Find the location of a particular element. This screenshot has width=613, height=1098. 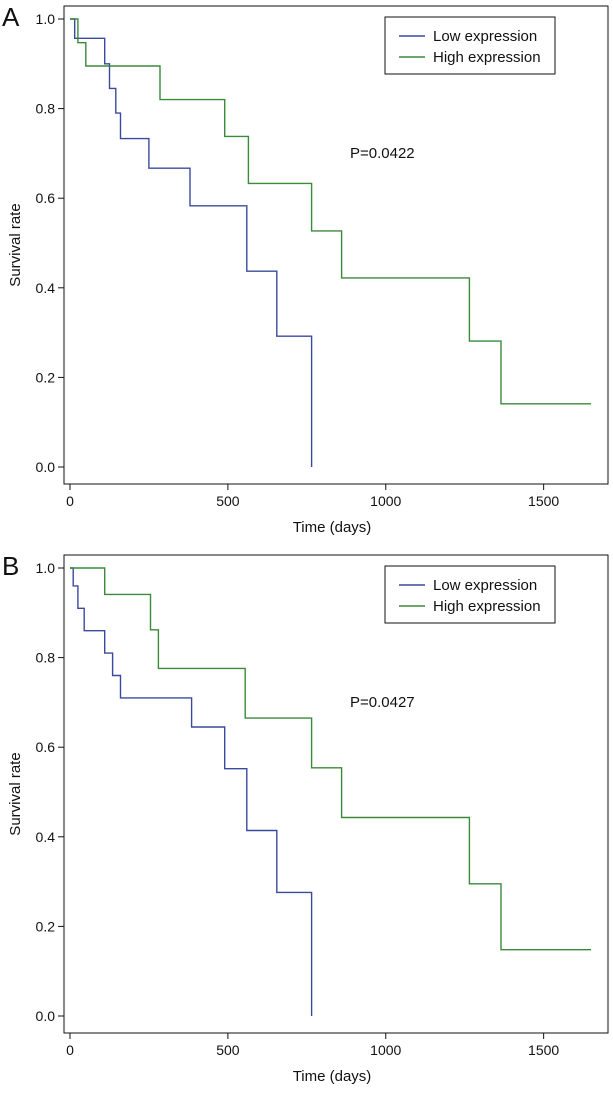

panel-letter: A is located at coordinates (11, 17).